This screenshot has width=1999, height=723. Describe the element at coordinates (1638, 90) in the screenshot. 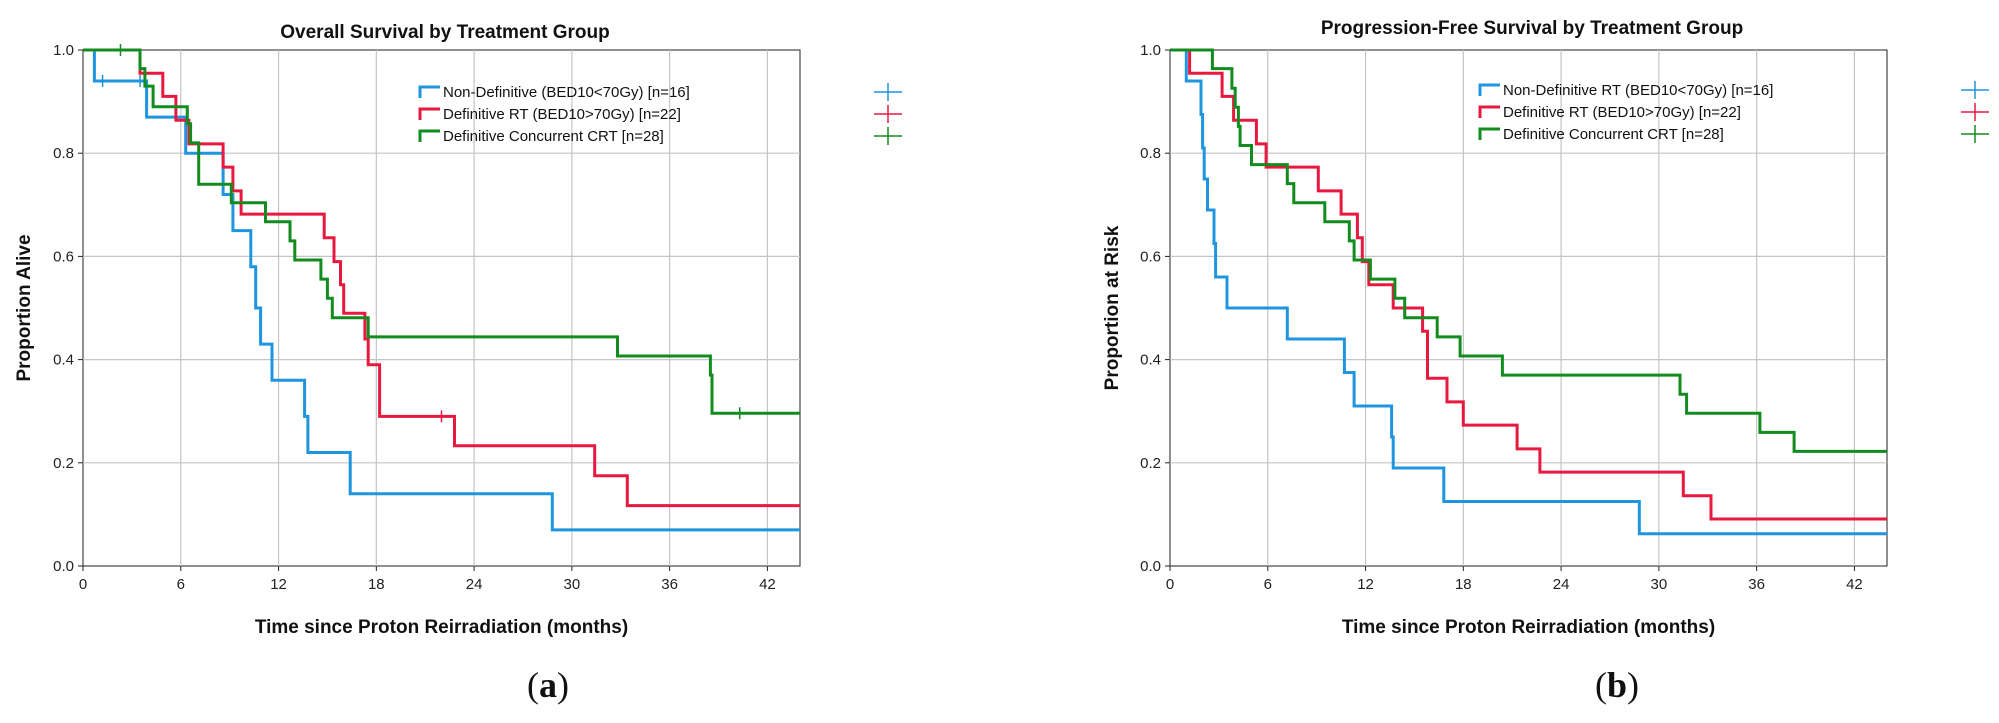

I see `legend-entry: Non-Definitive RT (BED10<70Gy) [n=16]` at that location.